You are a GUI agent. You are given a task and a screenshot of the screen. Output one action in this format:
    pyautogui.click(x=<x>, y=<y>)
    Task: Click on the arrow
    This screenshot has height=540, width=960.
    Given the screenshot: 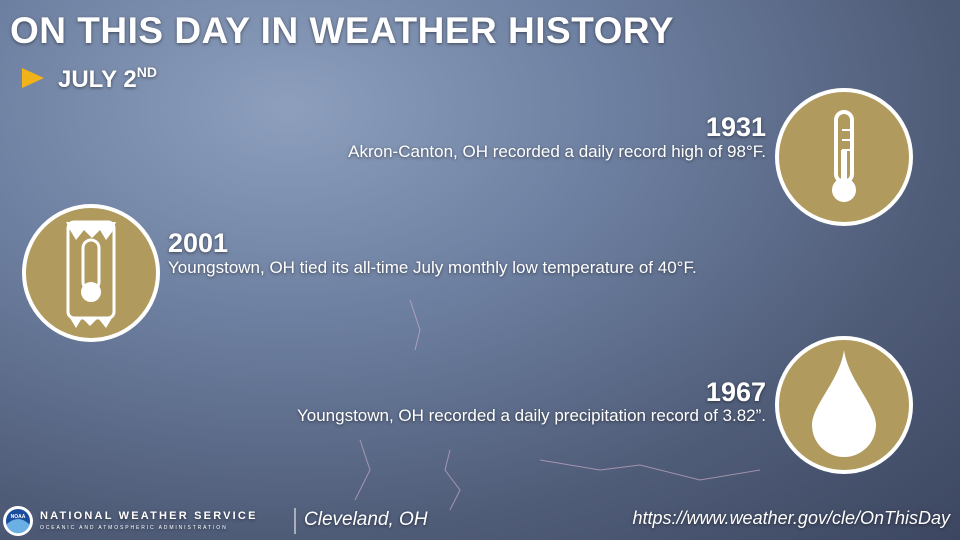 What is the action you would take?
    pyautogui.click(x=33, y=78)
    